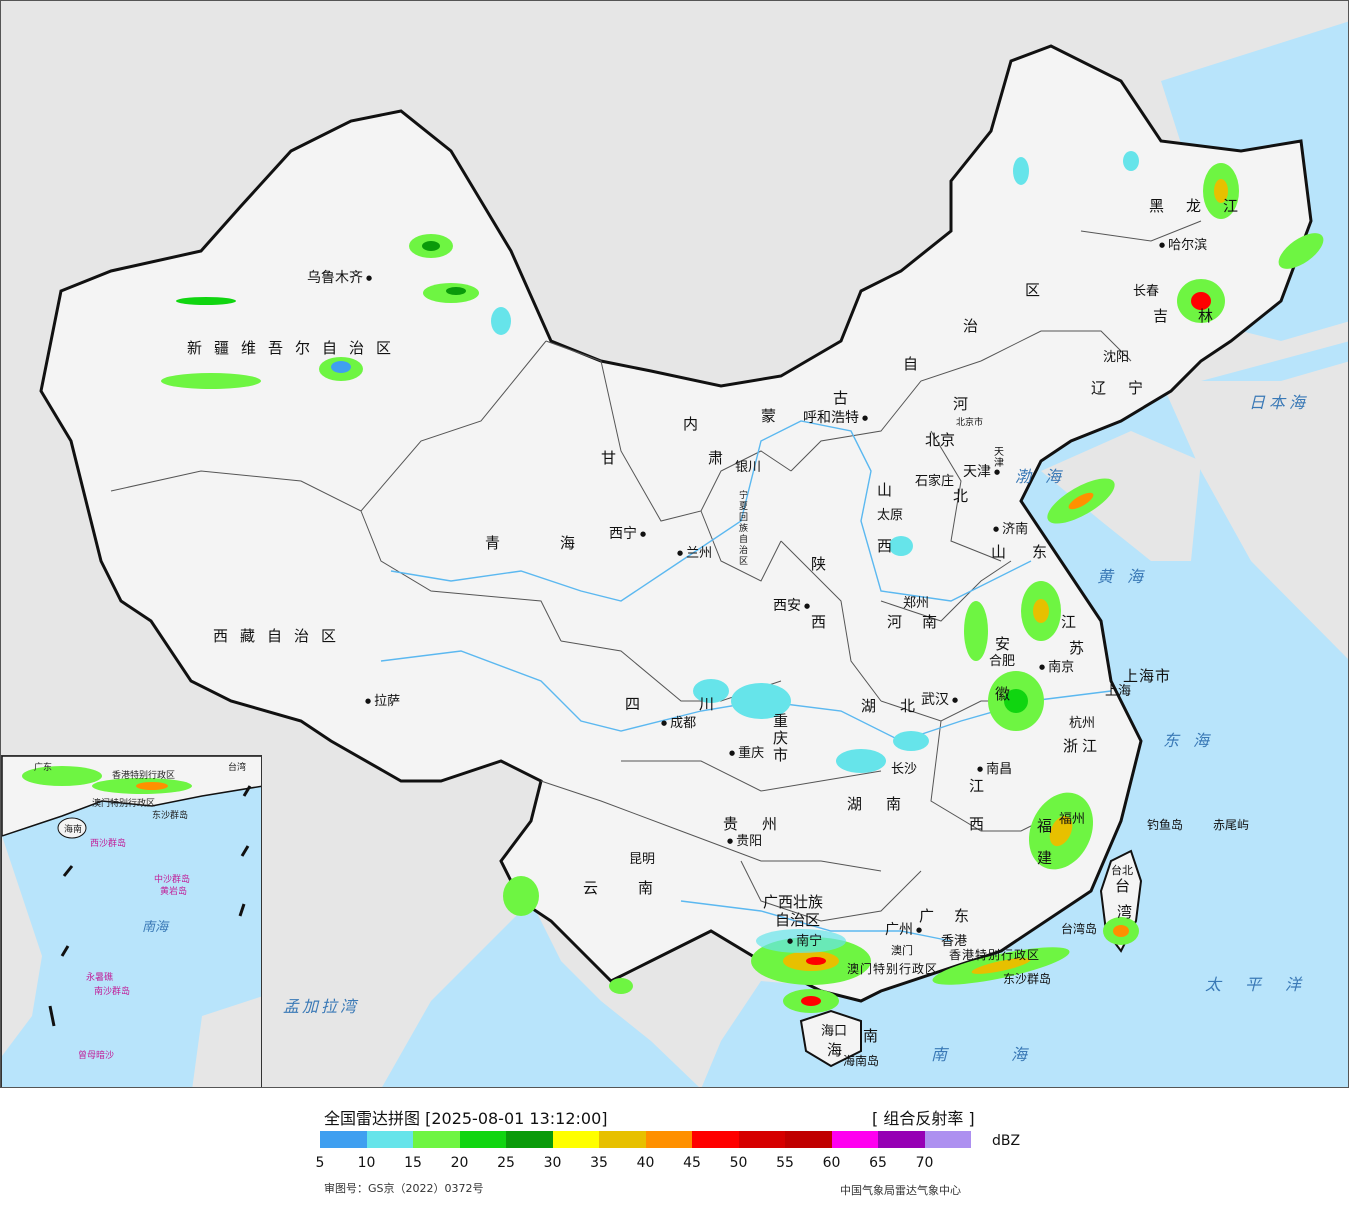  Describe the element at coordinates (627, 534) in the screenshot. I see `city-xining: 西宁` at that location.